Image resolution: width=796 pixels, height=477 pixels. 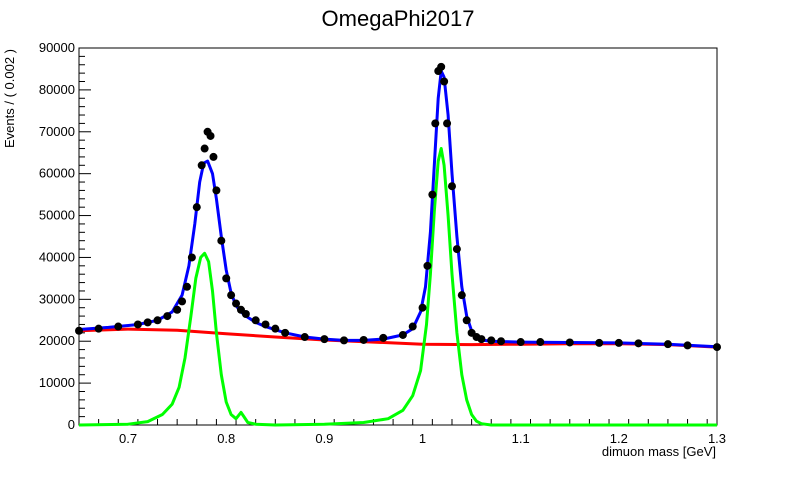 I want to click on y-tick-label: 40000, so click(x=57, y=256).